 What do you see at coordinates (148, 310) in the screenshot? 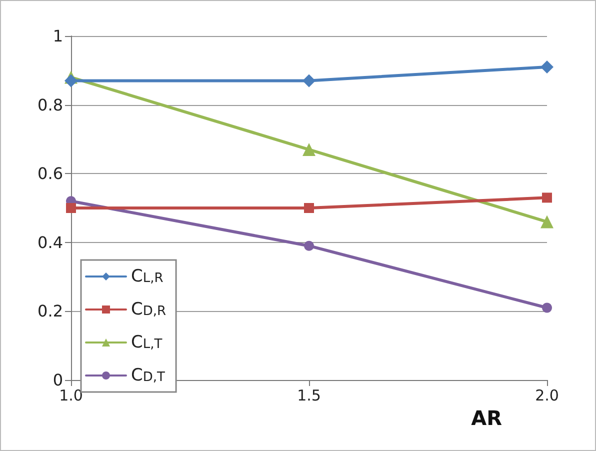
I see `legend-label: CD,R` at bounding box center [148, 310].